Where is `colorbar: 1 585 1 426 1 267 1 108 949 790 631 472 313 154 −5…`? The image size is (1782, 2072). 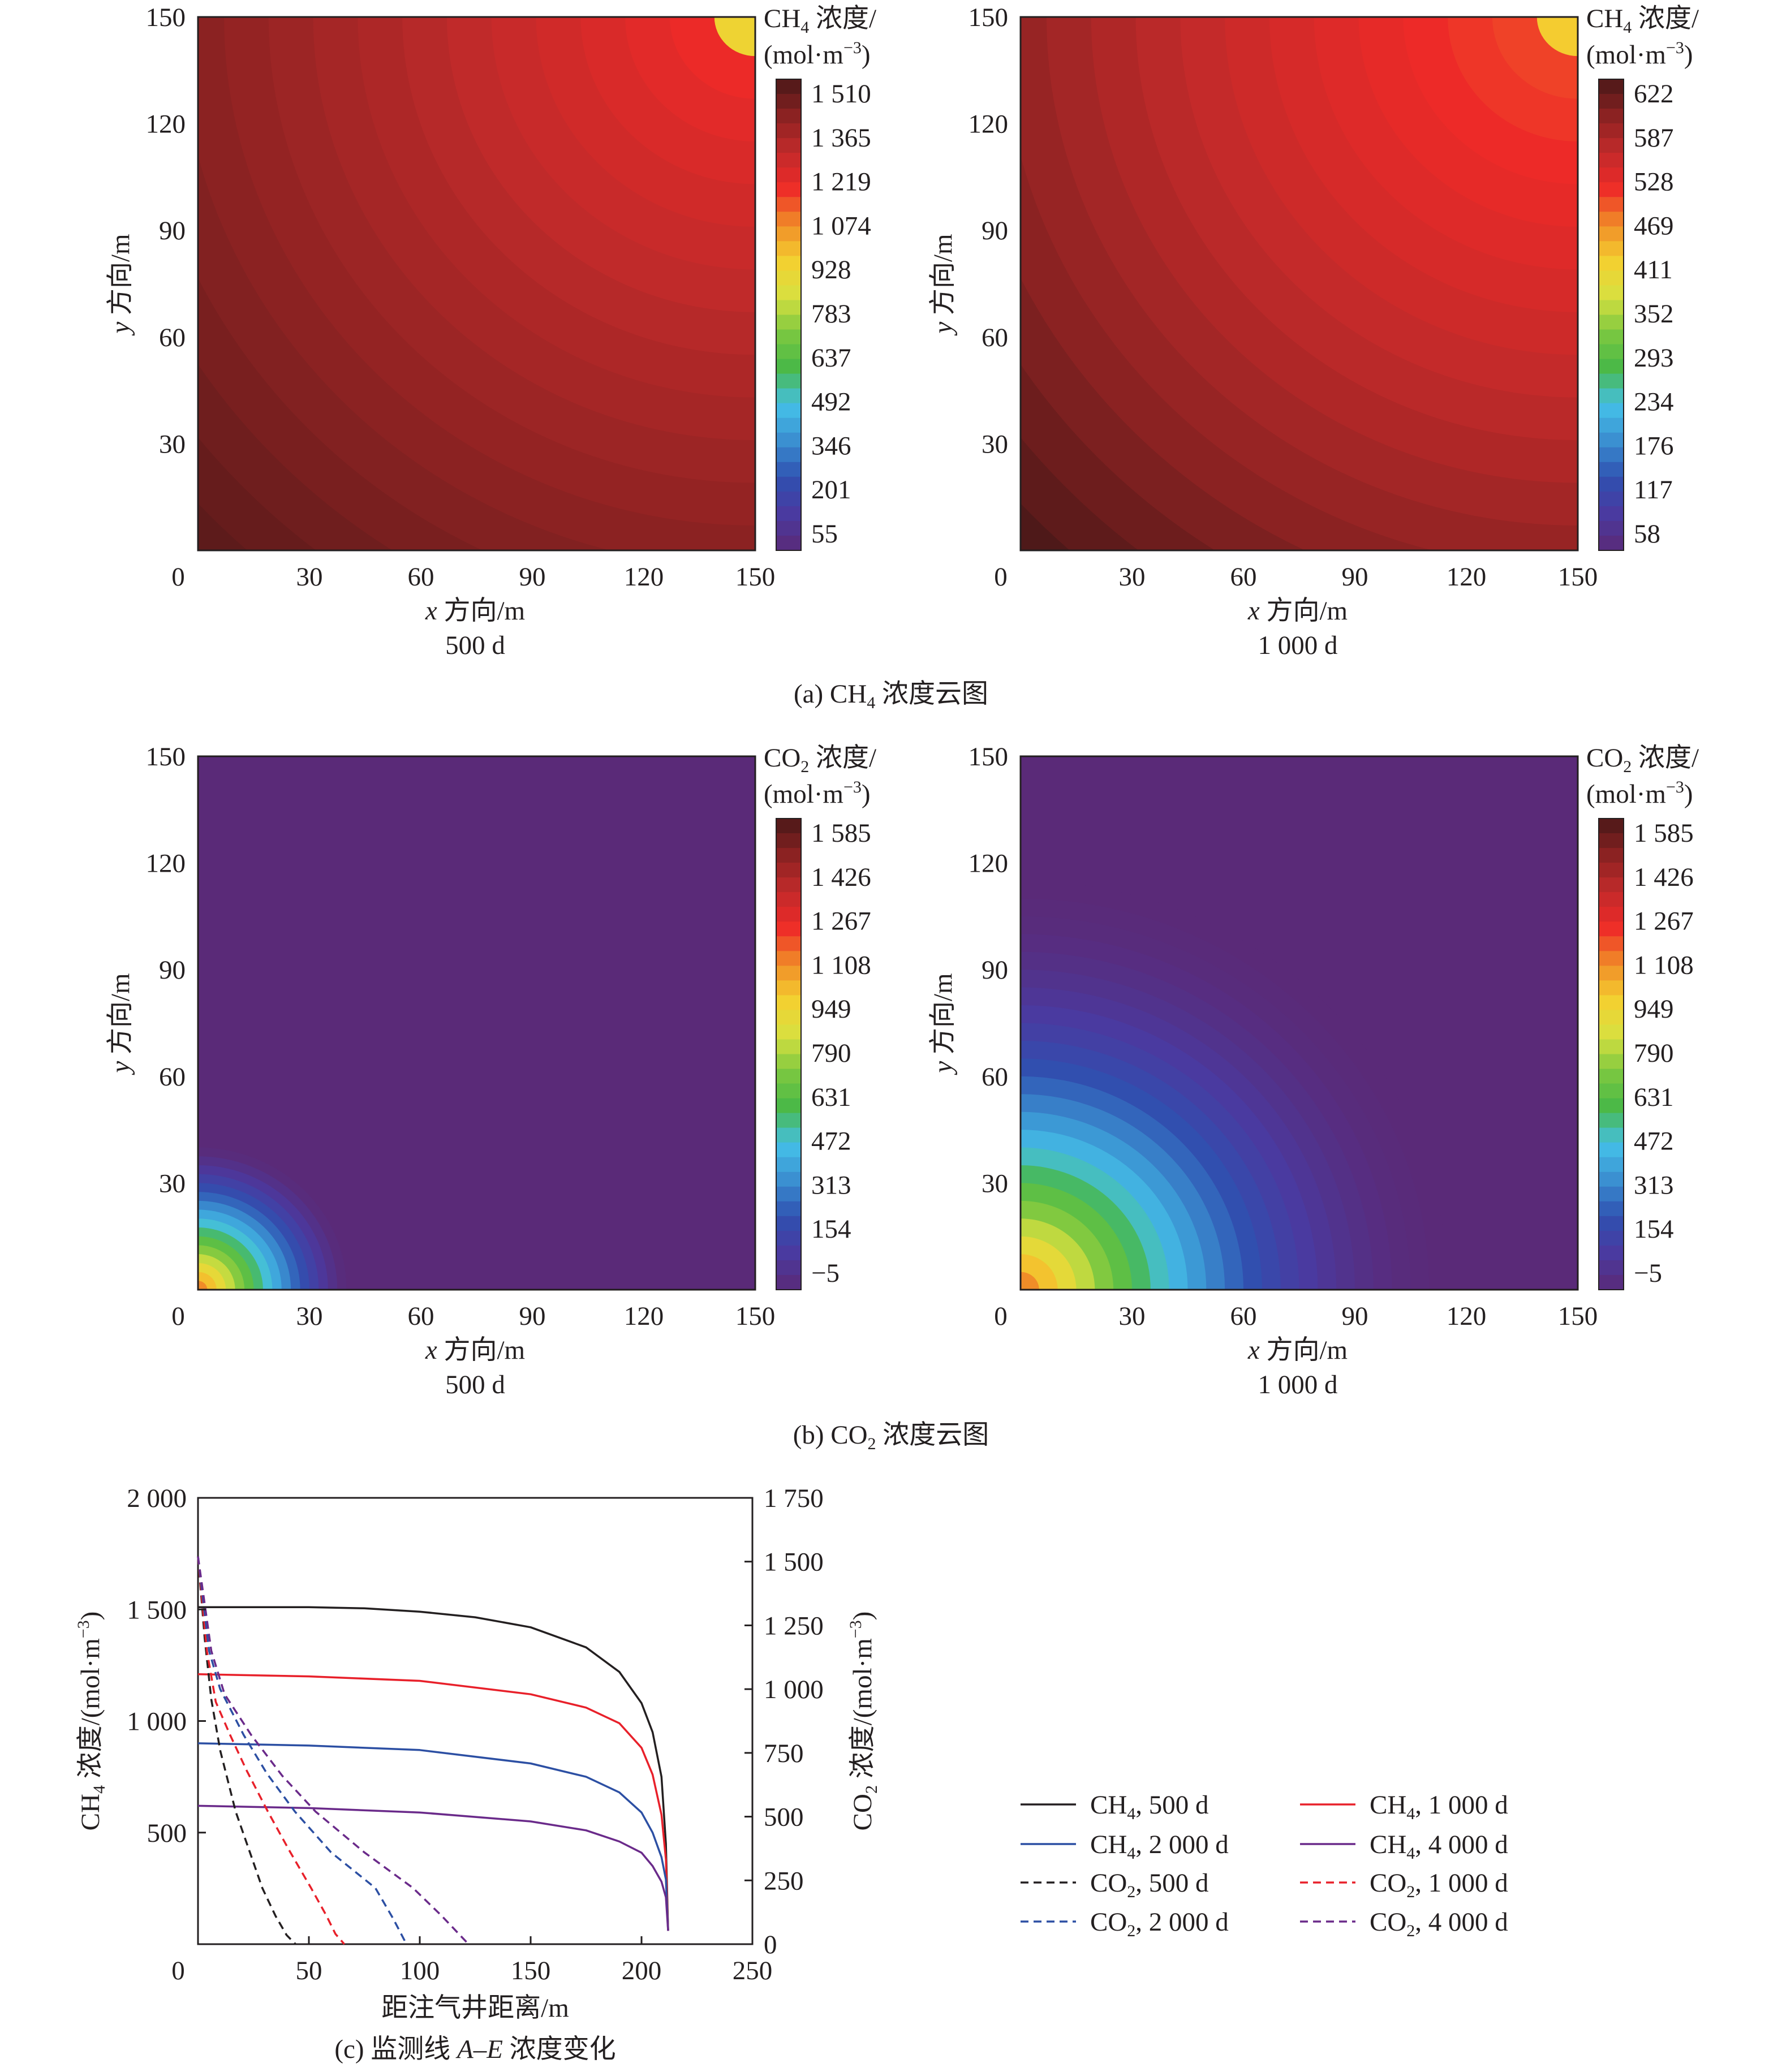 colorbar: 1 585 1 426 1 267 1 108 949 790 631 472 313 154 −5… is located at coordinates (821, 1016).